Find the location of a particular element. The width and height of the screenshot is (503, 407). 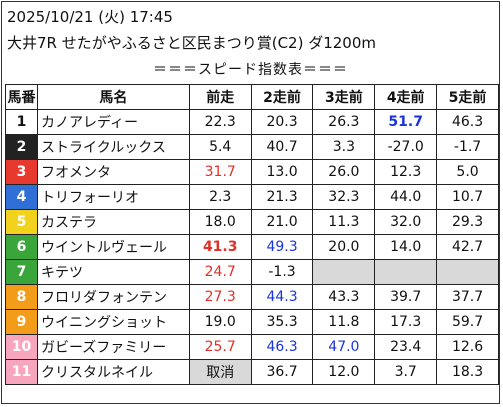

table-row: 4 トリフォーリオ 2.3 21.3 32.3 44.0 10.7 is located at coordinates (252, 197).